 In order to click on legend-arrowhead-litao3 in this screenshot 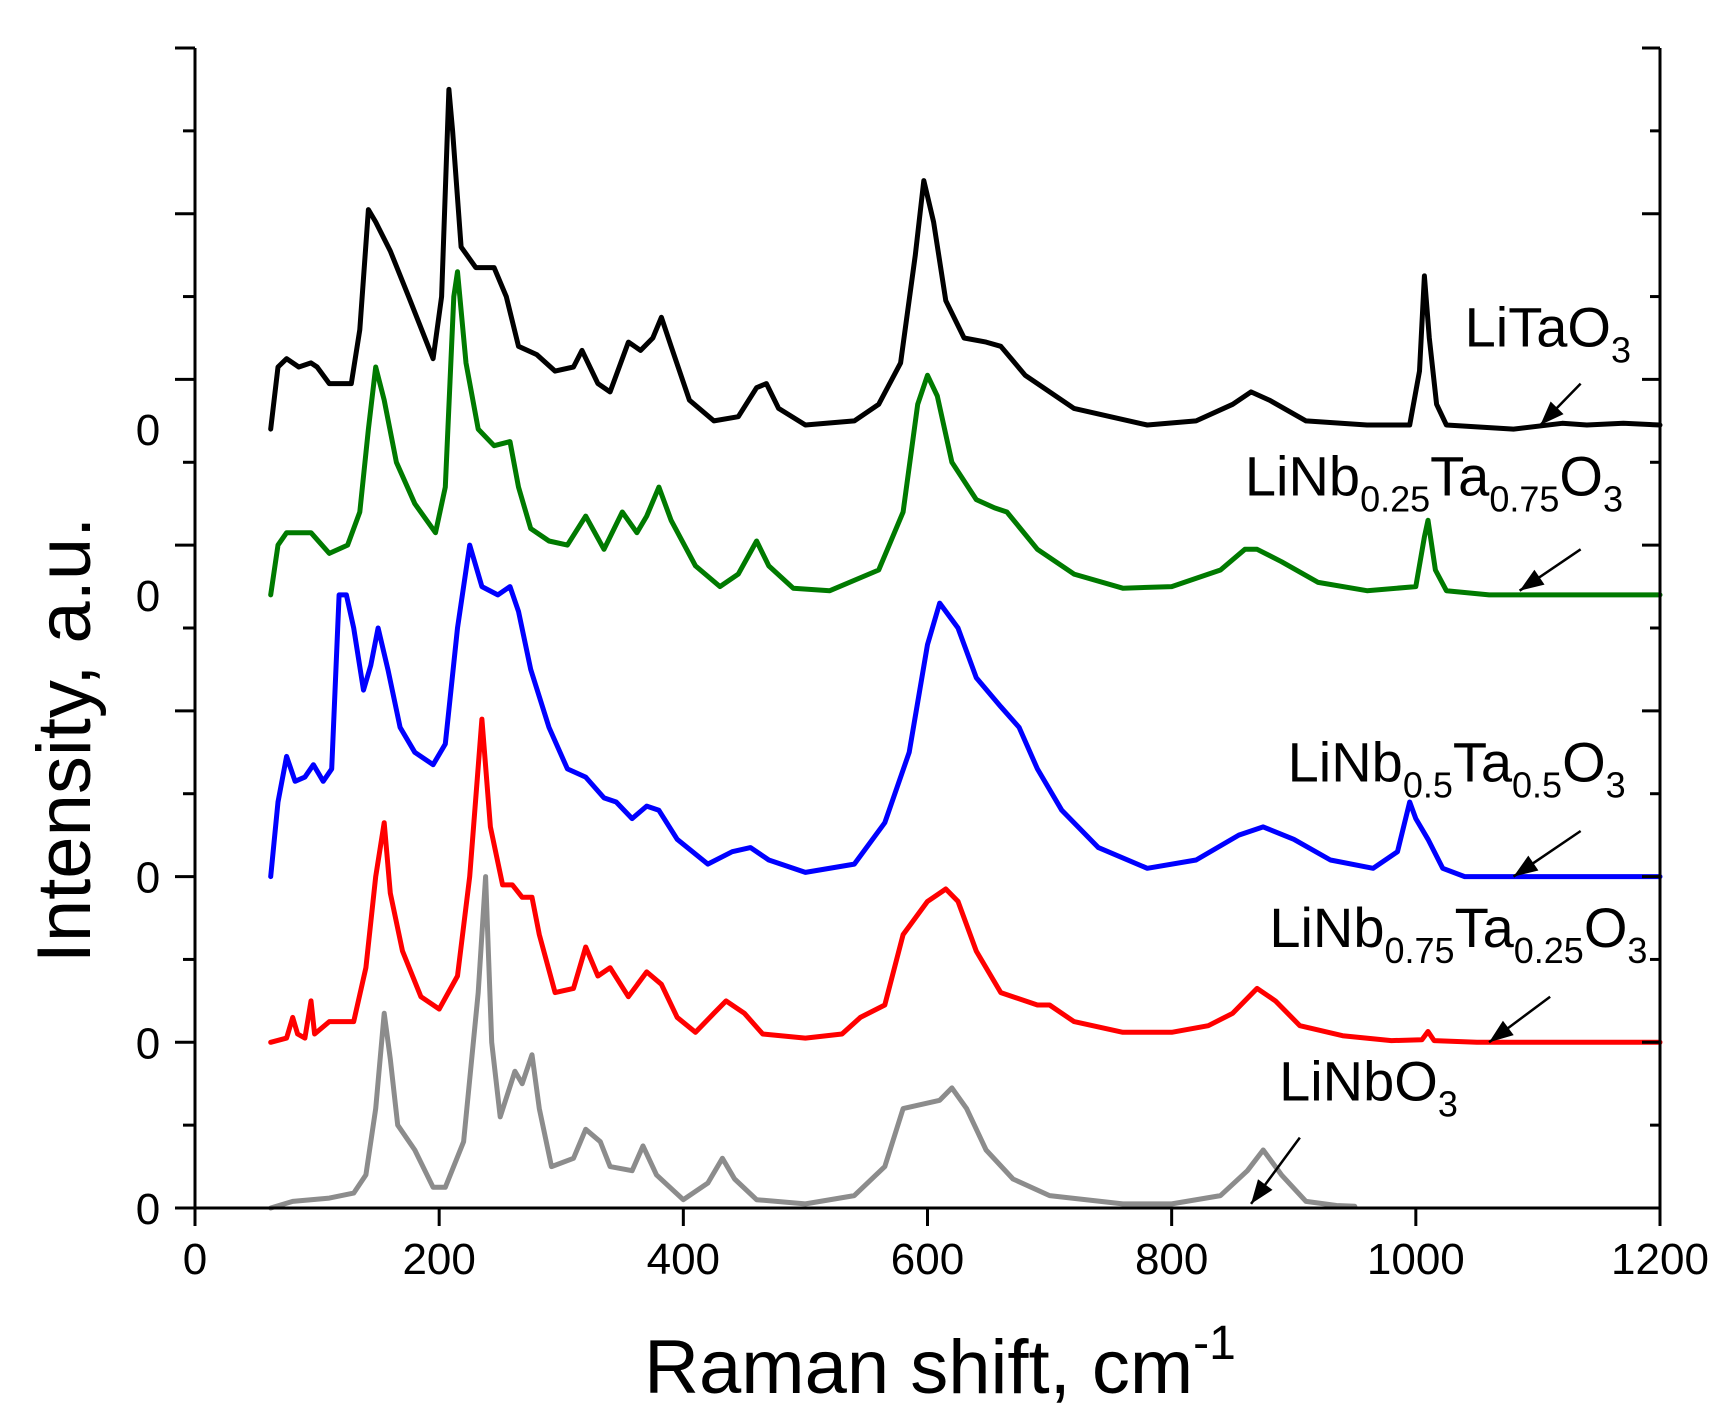, I will do `click(1552, 413)`.